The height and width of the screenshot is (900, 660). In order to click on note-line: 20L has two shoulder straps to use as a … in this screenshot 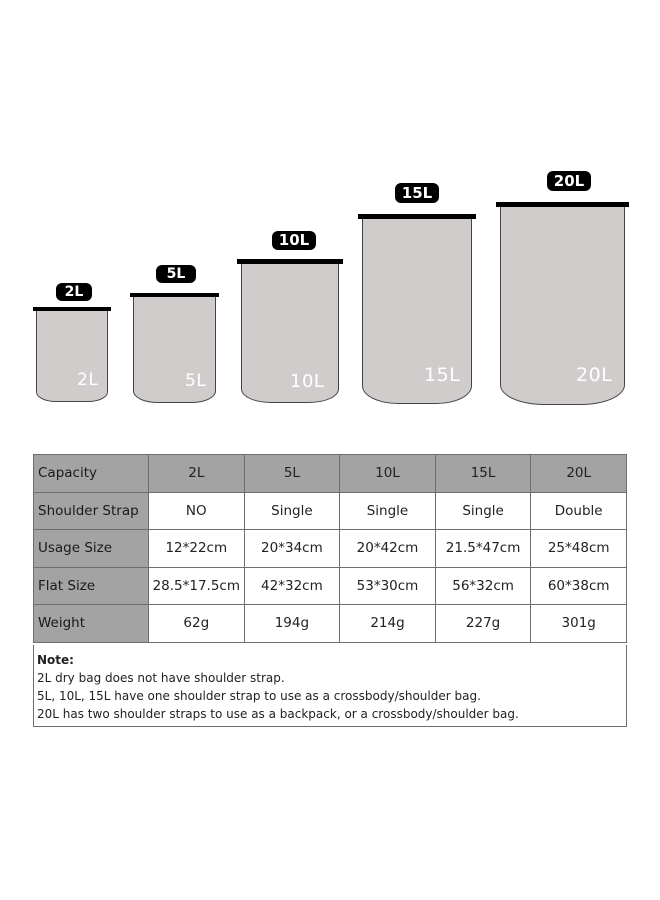, I will do `click(278, 714)`.